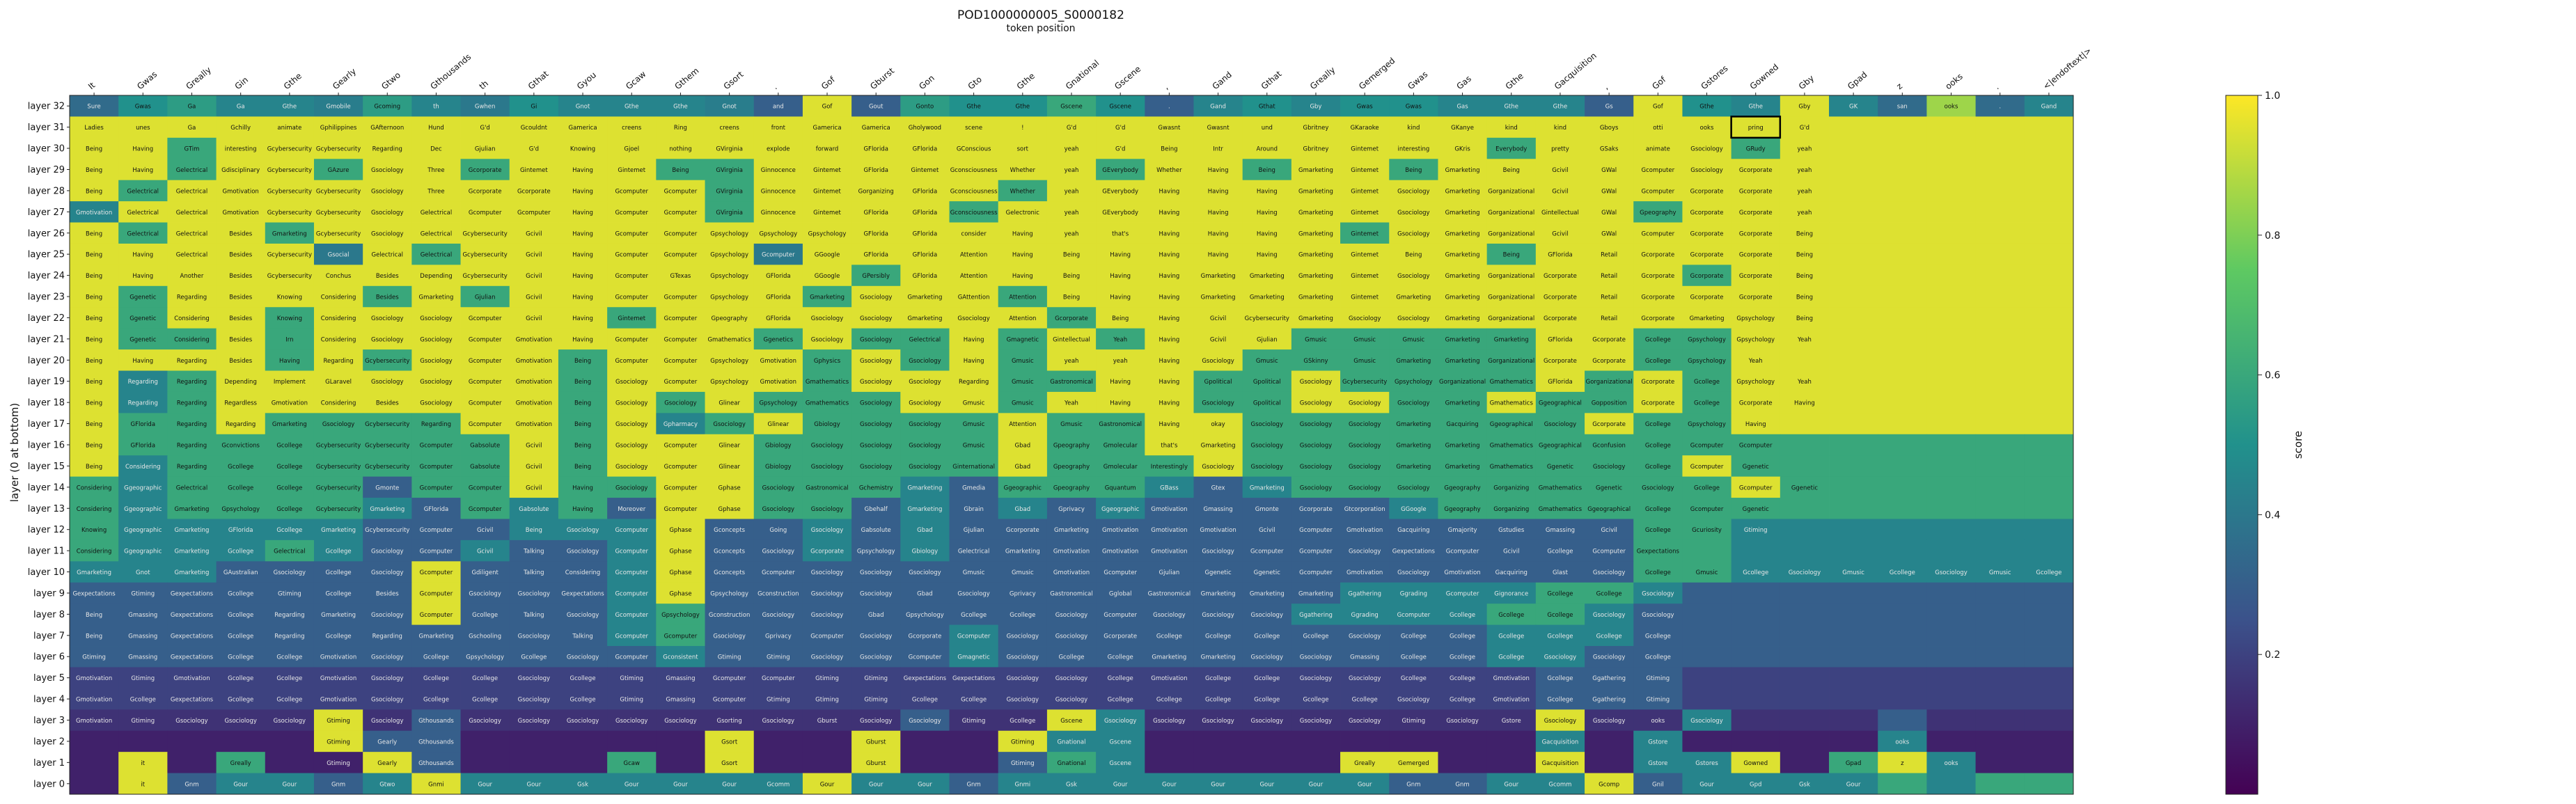 This screenshot has height=804, width=2576. I want to click on cell-label: Gnmi, so click(1022, 785).